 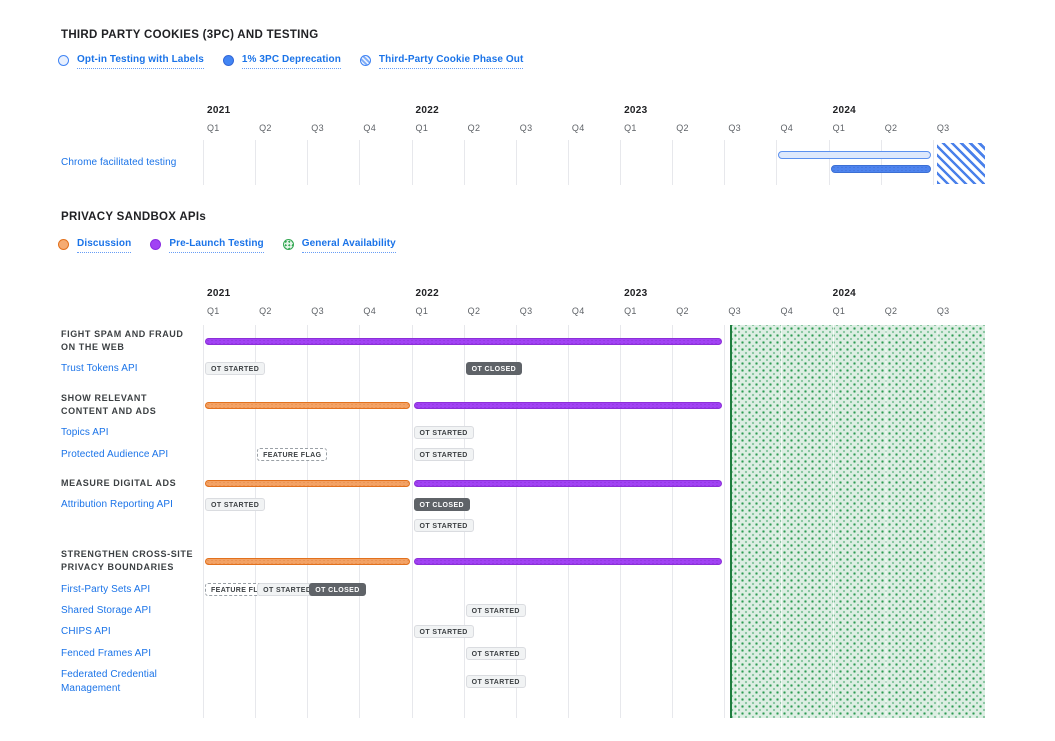 I want to click on row-api-link: Shared Storage API, so click(x=106, y=610).